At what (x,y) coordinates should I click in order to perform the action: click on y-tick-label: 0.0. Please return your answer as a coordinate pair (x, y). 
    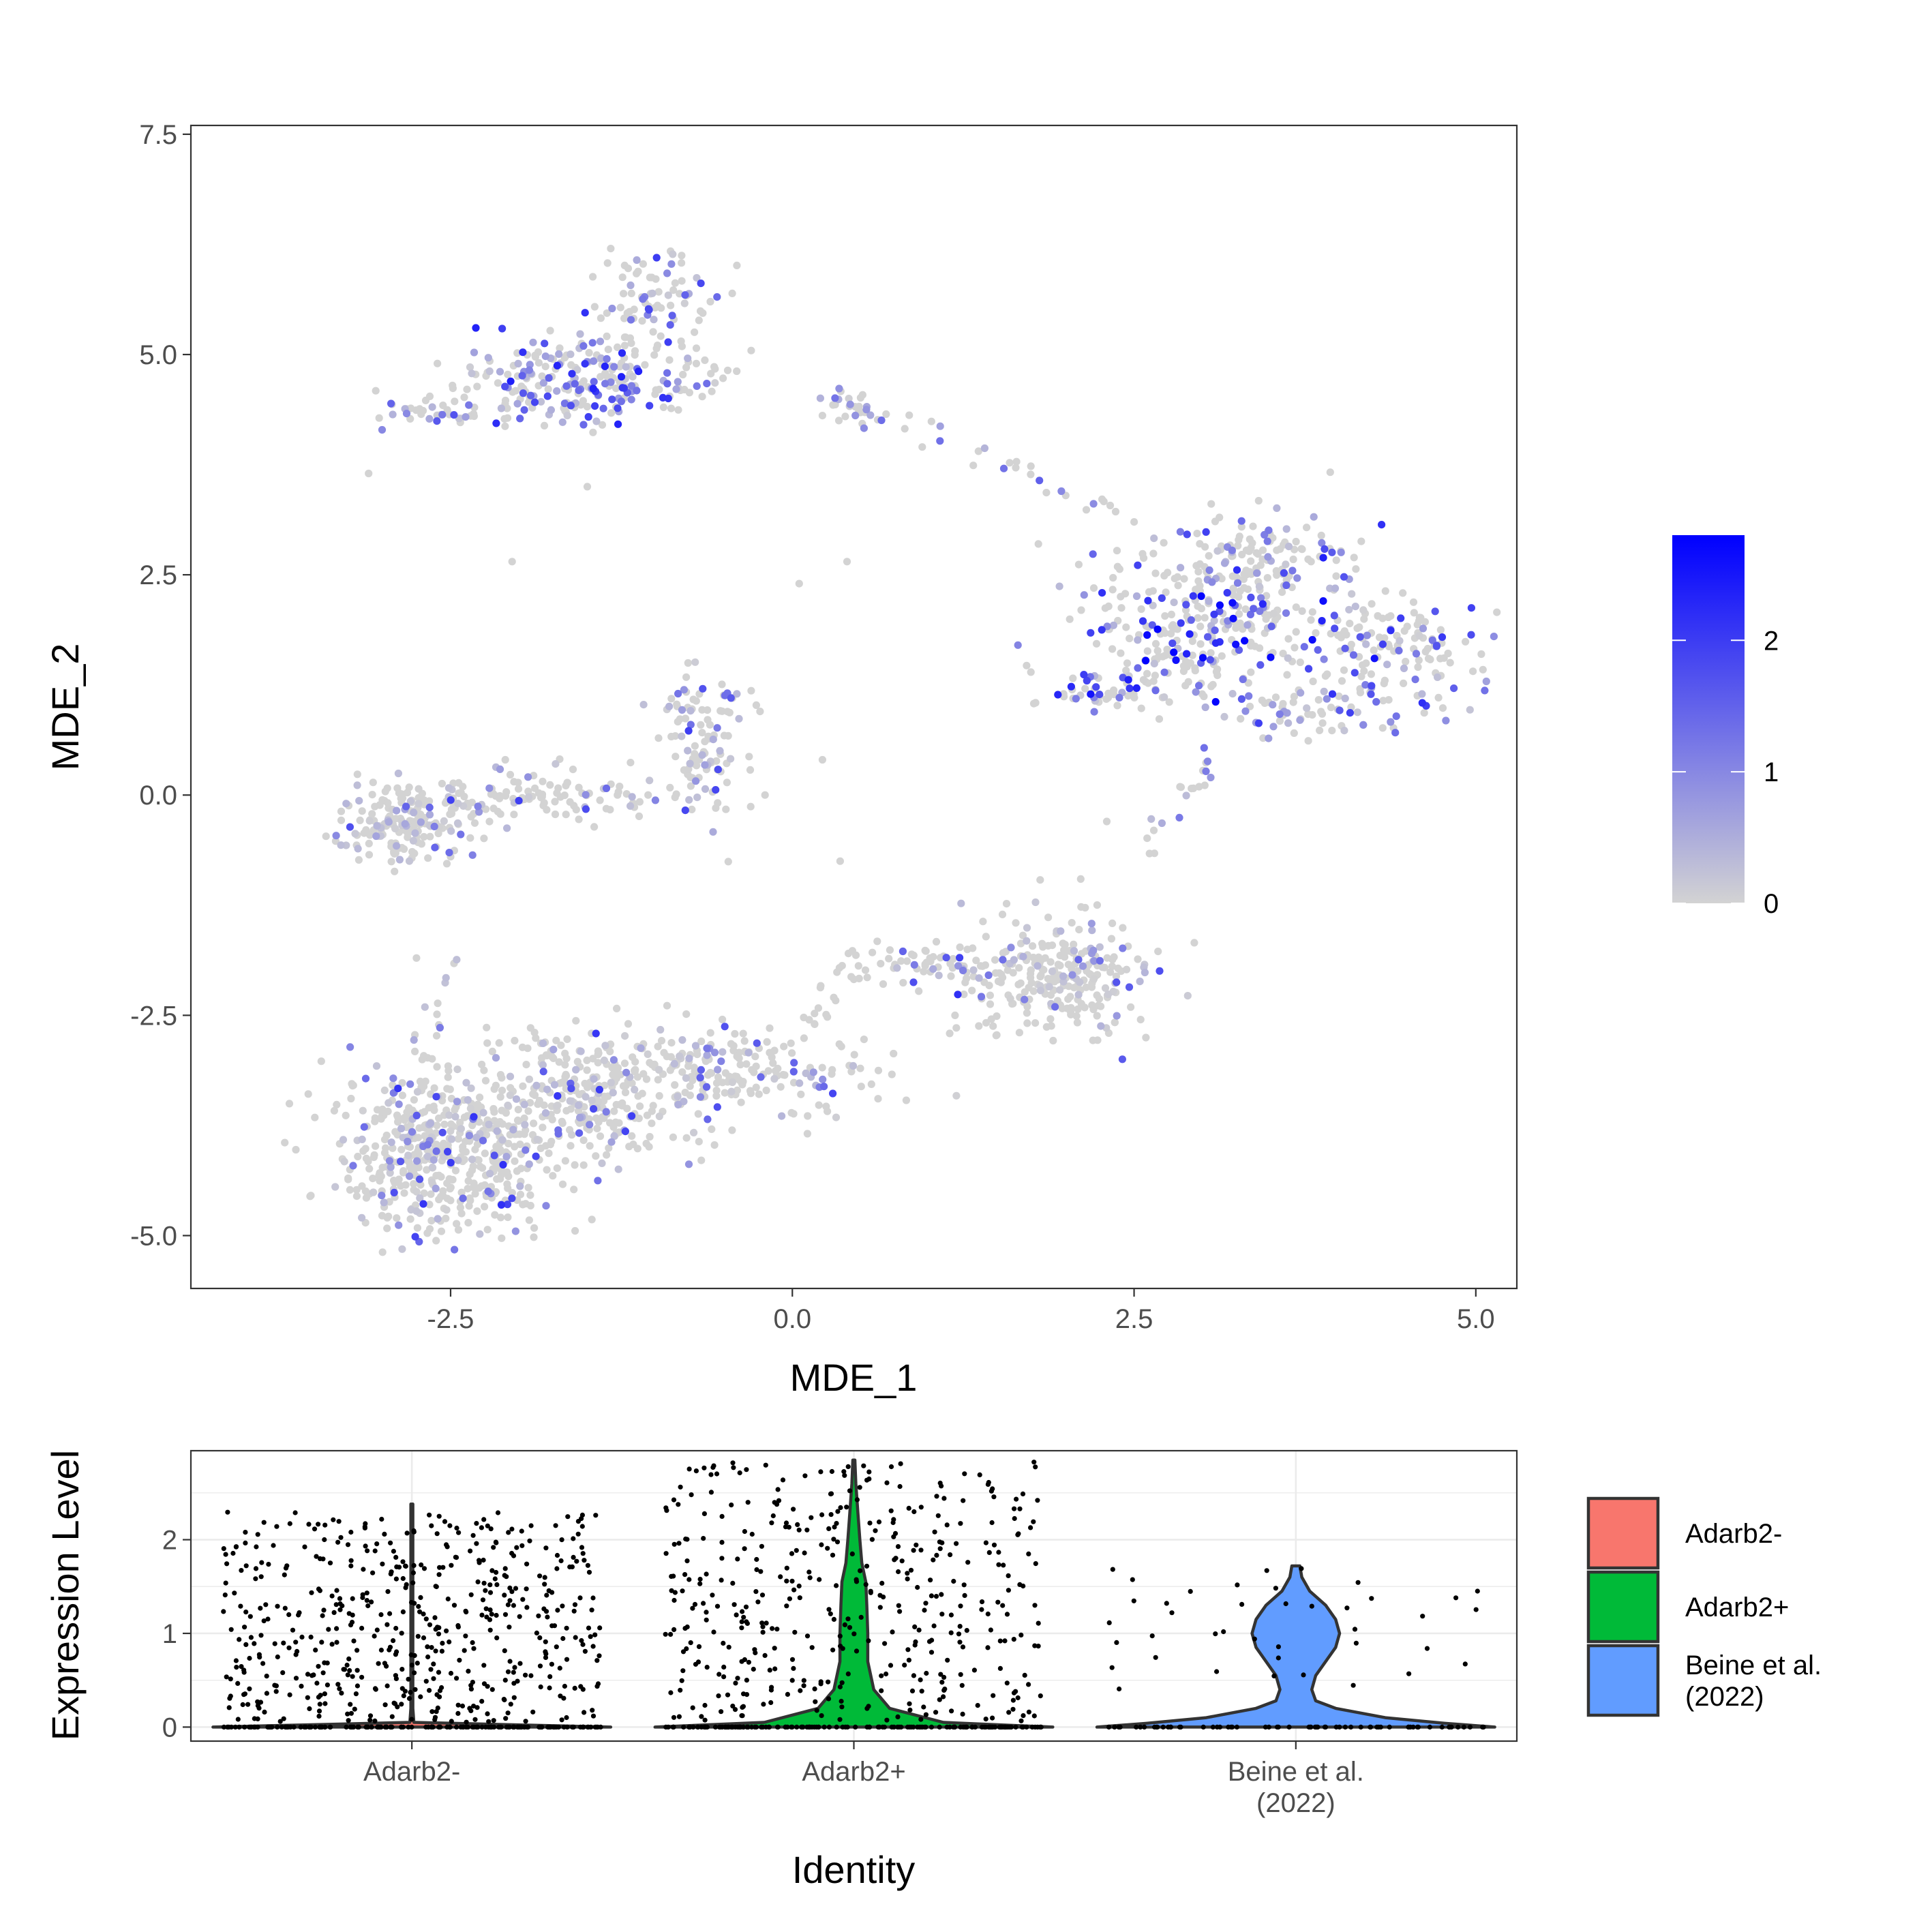
    Looking at the image, I should click on (158, 796).